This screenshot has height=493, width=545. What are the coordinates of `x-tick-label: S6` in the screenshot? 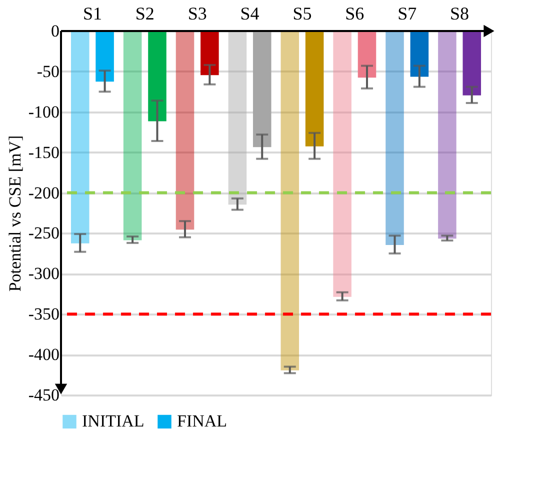 It's located at (354, 14).